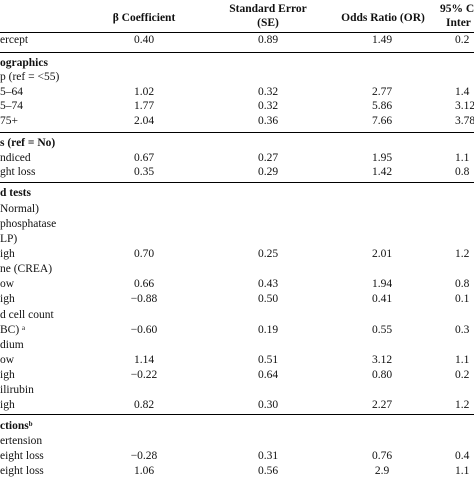  I want to click on beta-value: 0.66, so click(144, 284).